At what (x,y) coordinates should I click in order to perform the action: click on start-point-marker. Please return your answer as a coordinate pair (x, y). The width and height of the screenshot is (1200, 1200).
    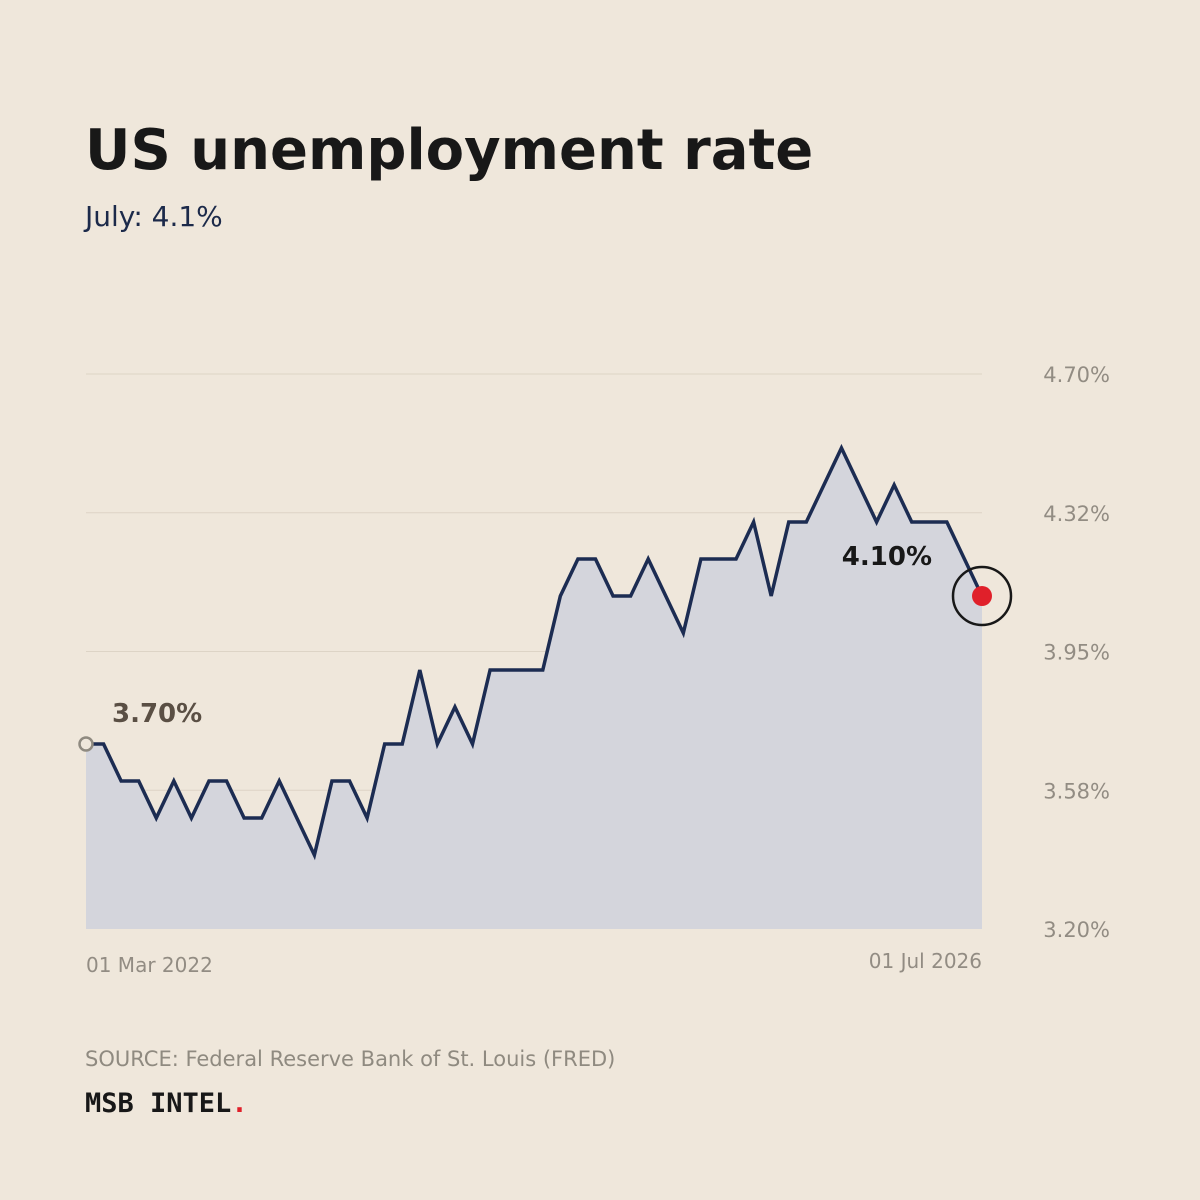
    Looking at the image, I should click on (86, 744).